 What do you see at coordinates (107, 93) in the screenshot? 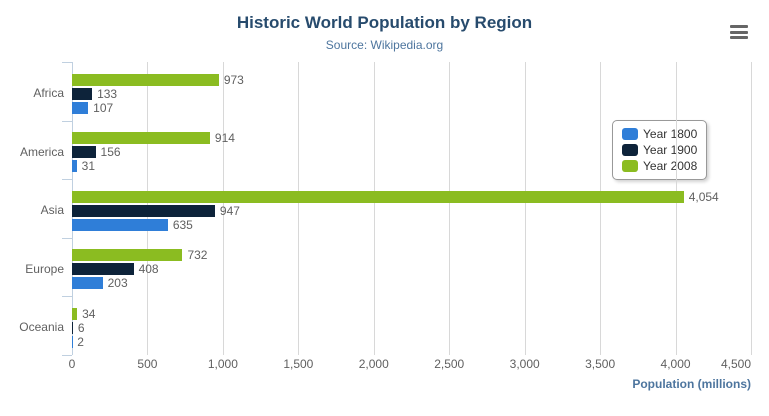
I see `data-label-africa-year-1900: 133` at bounding box center [107, 93].